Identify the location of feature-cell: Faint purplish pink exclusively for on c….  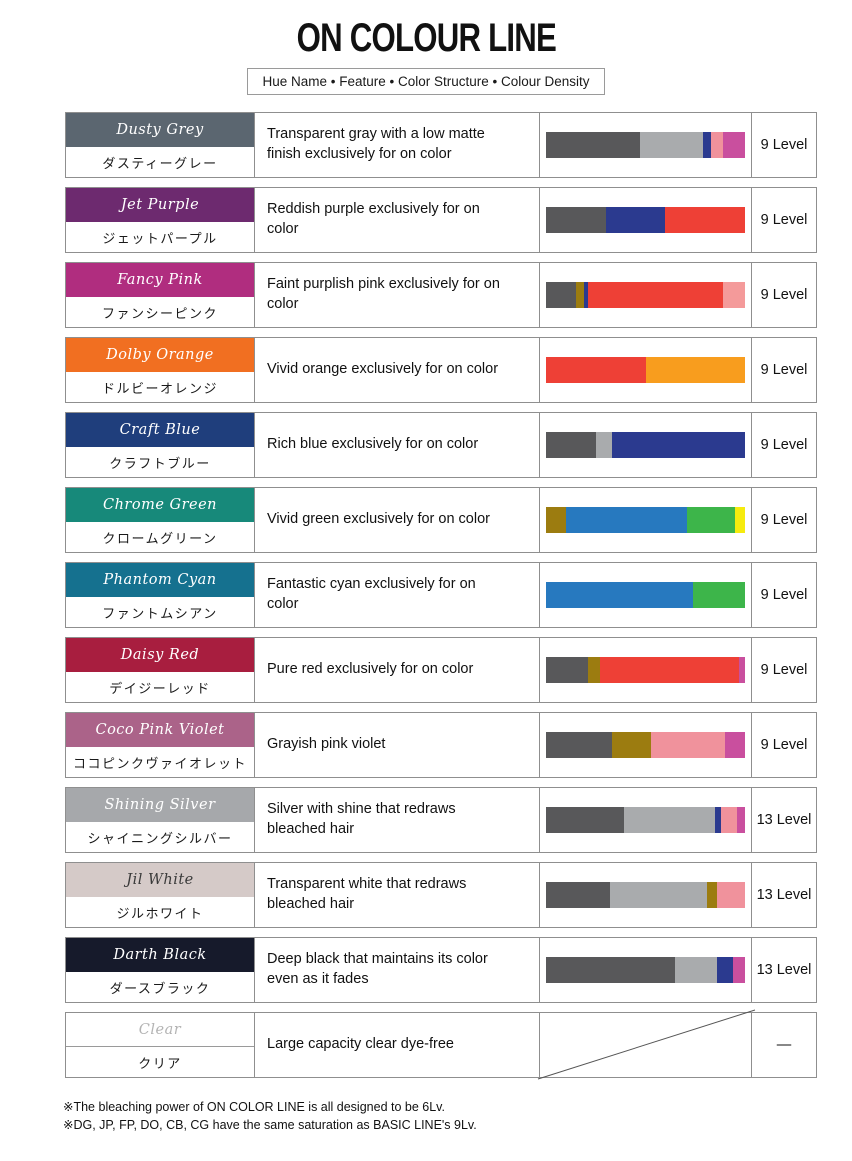
(397, 295).